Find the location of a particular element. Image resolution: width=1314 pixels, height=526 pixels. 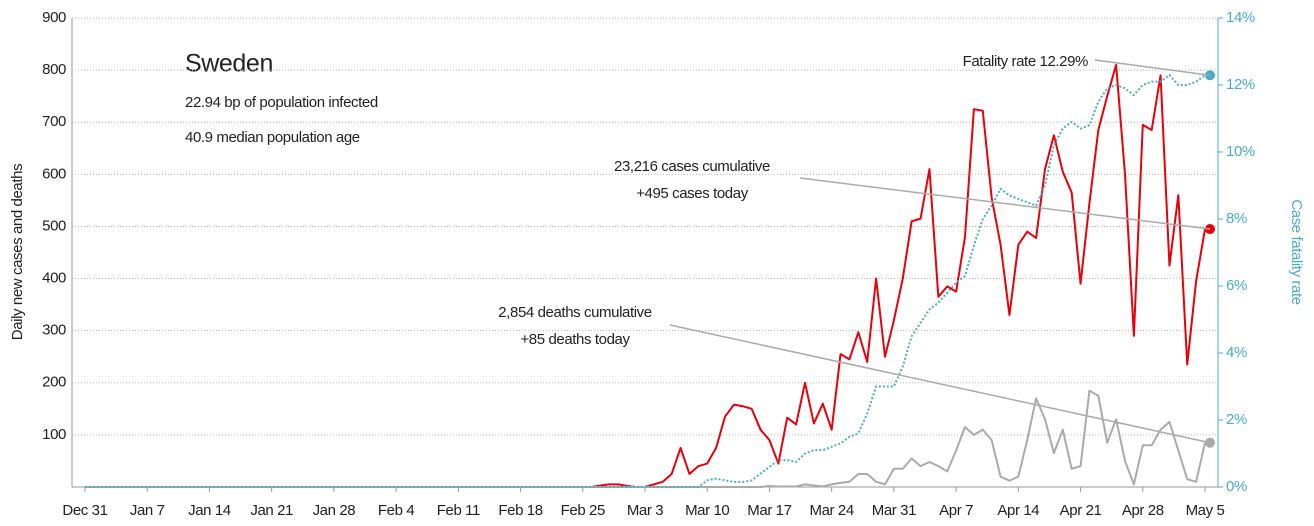

chart-title: Sweden is located at coordinates (229, 64).